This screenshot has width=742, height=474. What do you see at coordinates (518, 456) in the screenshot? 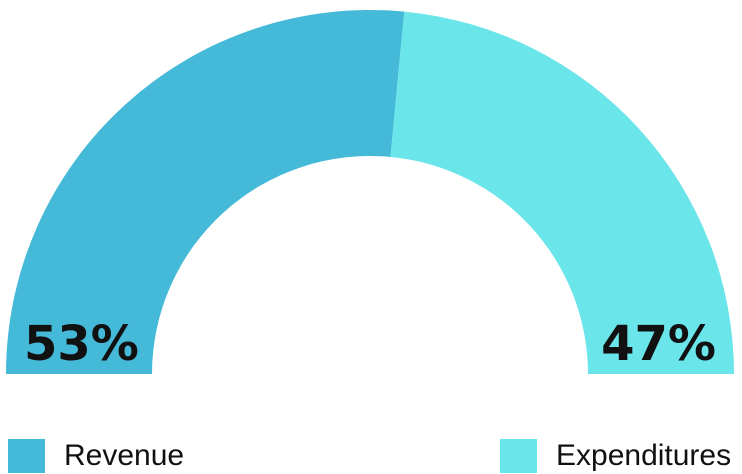
I see `legend-swatch-expenditures` at bounding box center [518, 456].